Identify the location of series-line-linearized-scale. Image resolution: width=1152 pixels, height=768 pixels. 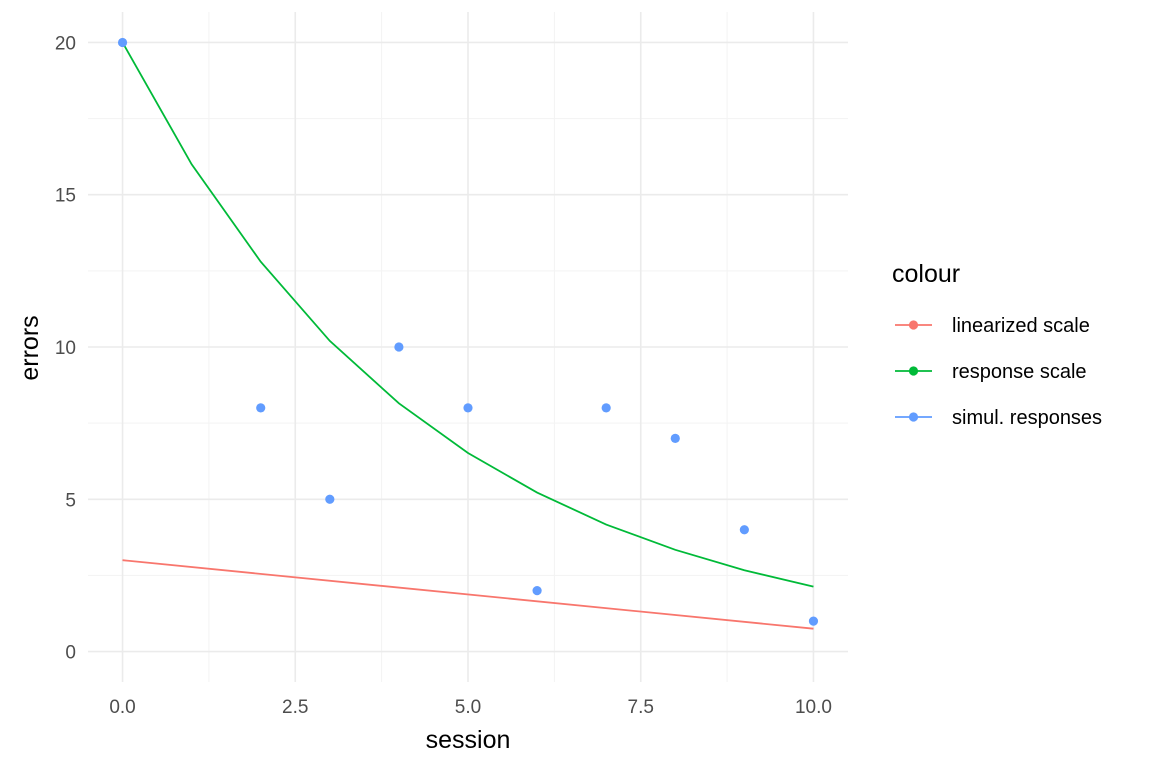
(468, 594).